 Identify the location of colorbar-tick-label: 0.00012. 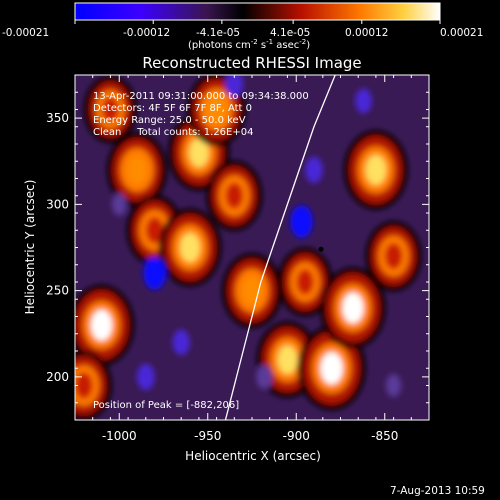
(366, 33).